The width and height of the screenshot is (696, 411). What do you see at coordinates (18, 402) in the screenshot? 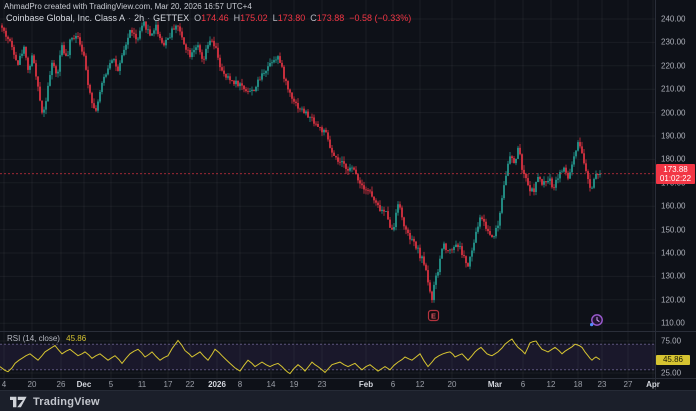
I see `tradingview-logo-icon` at bounding box center [18, 402].